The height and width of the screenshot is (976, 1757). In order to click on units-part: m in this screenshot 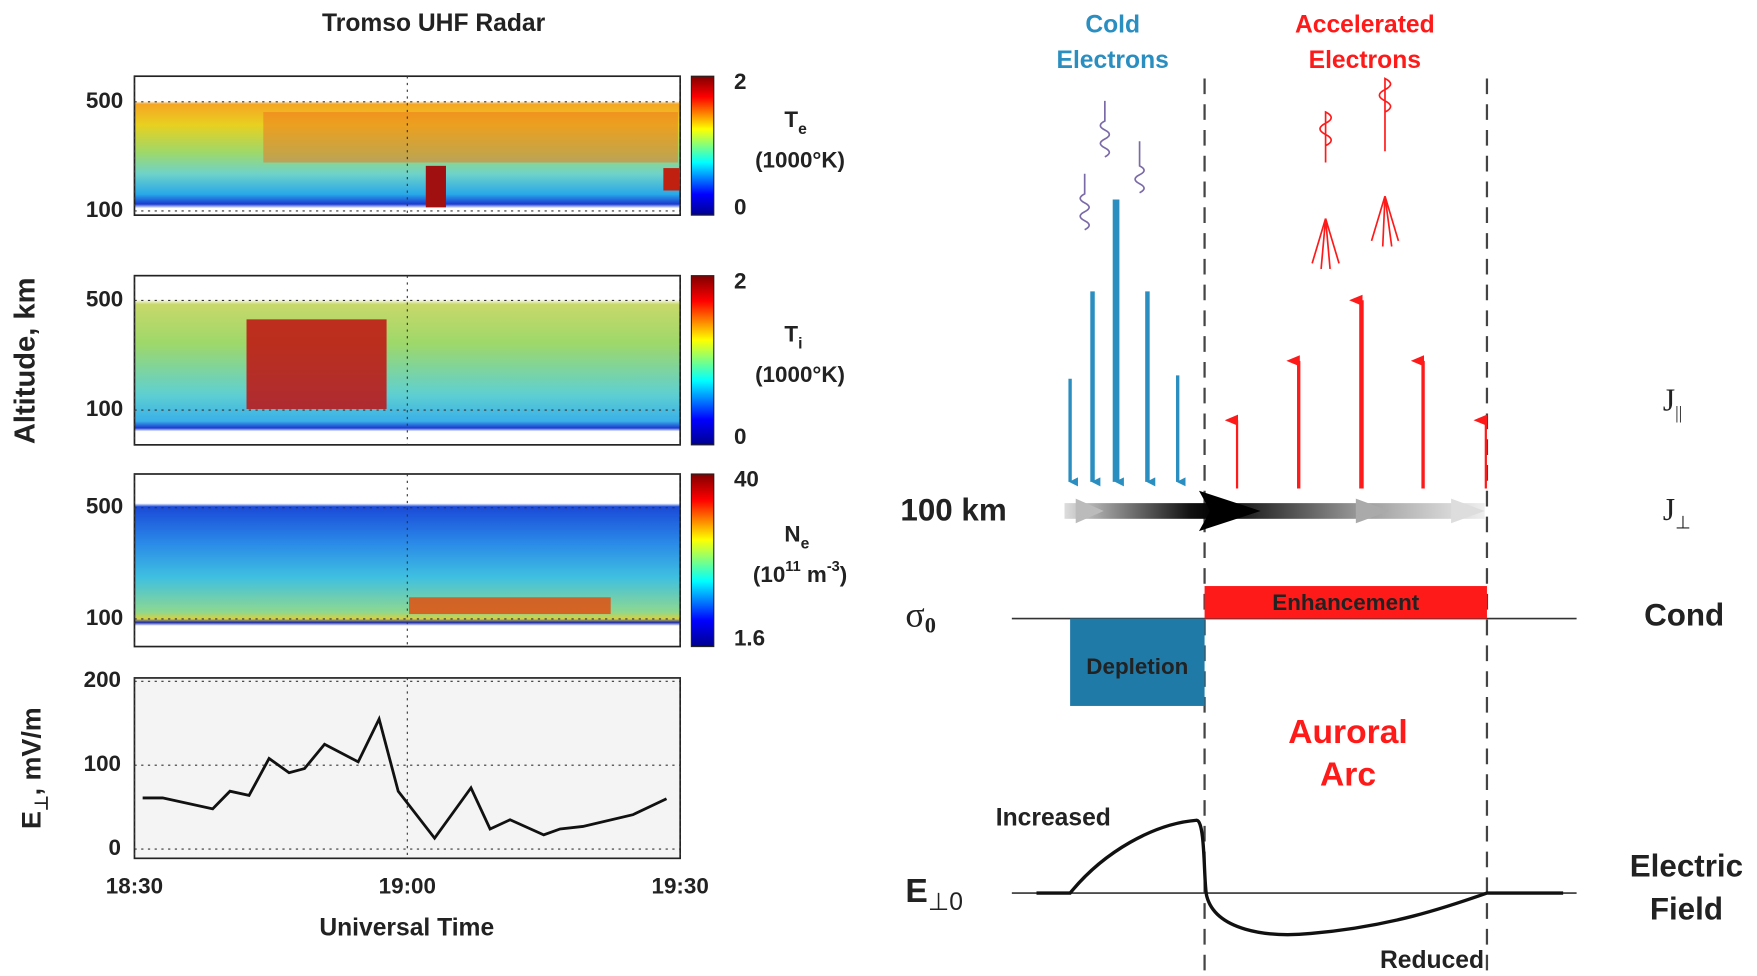, I will do `click(814, 574)`.